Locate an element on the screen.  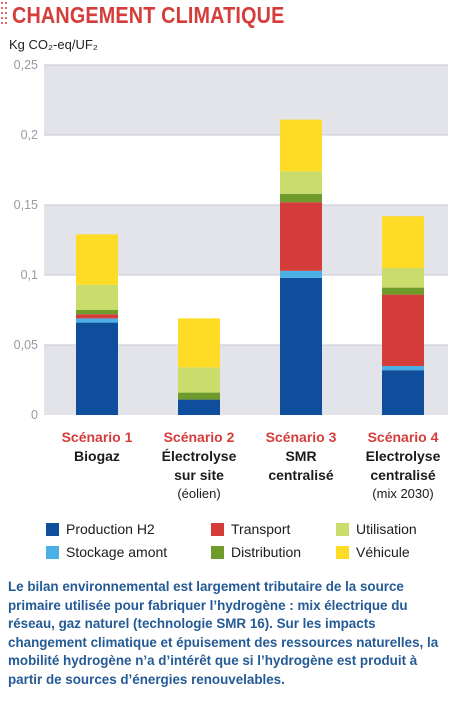
x-category-scenario: Scénario 2 is located at coordinates (199, 437).